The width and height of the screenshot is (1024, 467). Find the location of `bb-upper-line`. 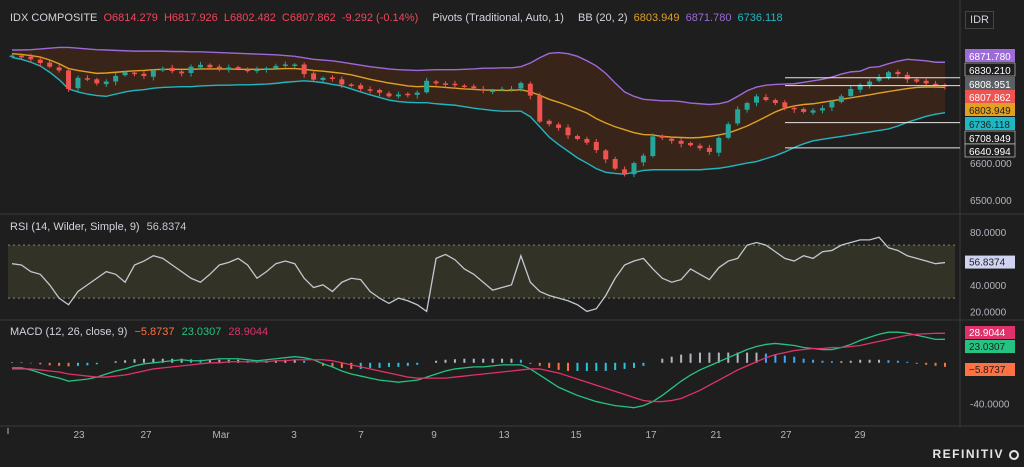

bb-upper-line is located at coordinates (478, 76).